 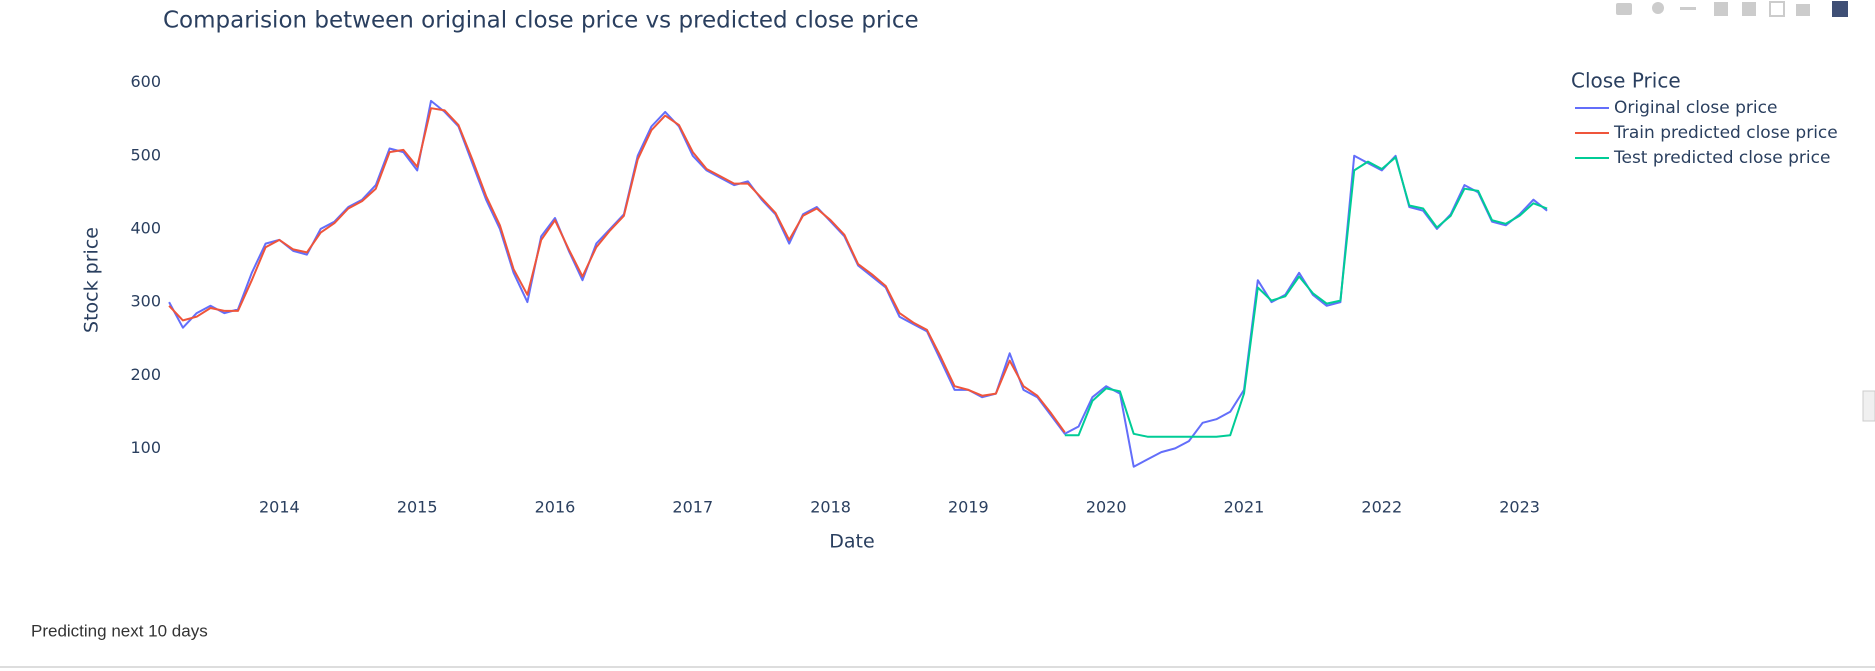 I want to click on y-tick-label: 300, so click(x=145, y=301).